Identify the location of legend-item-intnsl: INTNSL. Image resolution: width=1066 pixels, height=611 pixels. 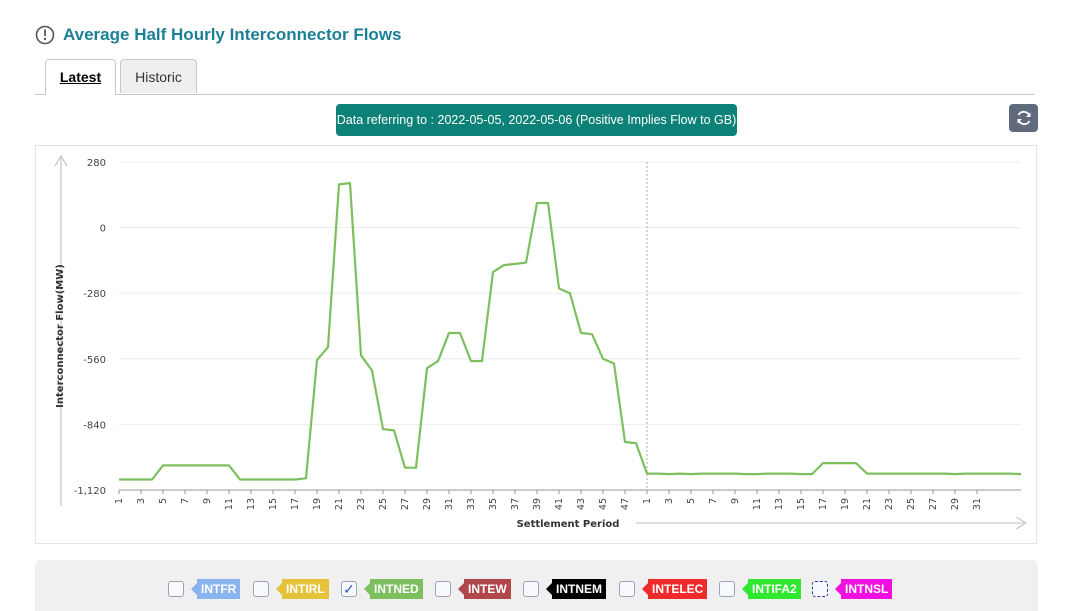
(852, 589).